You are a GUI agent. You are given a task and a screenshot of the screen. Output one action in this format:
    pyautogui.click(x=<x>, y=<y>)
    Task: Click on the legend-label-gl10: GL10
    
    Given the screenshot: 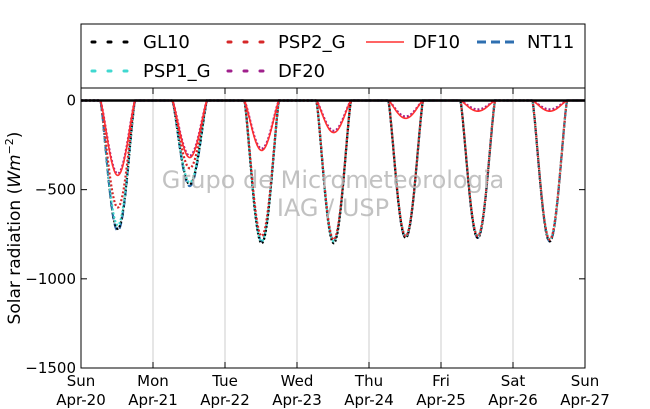 What is the action you would take?
    pyautogui.click(x=166, y=42)
    